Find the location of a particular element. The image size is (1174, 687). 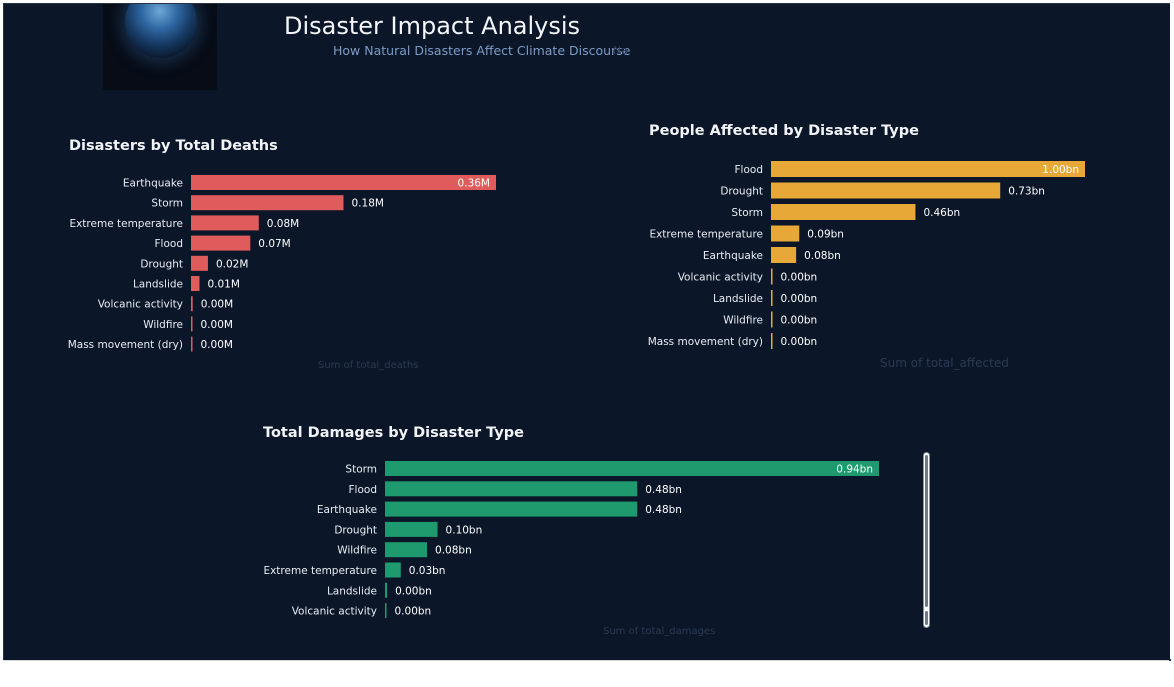

affected-bar-landslide is located at coordinates (772, 298).